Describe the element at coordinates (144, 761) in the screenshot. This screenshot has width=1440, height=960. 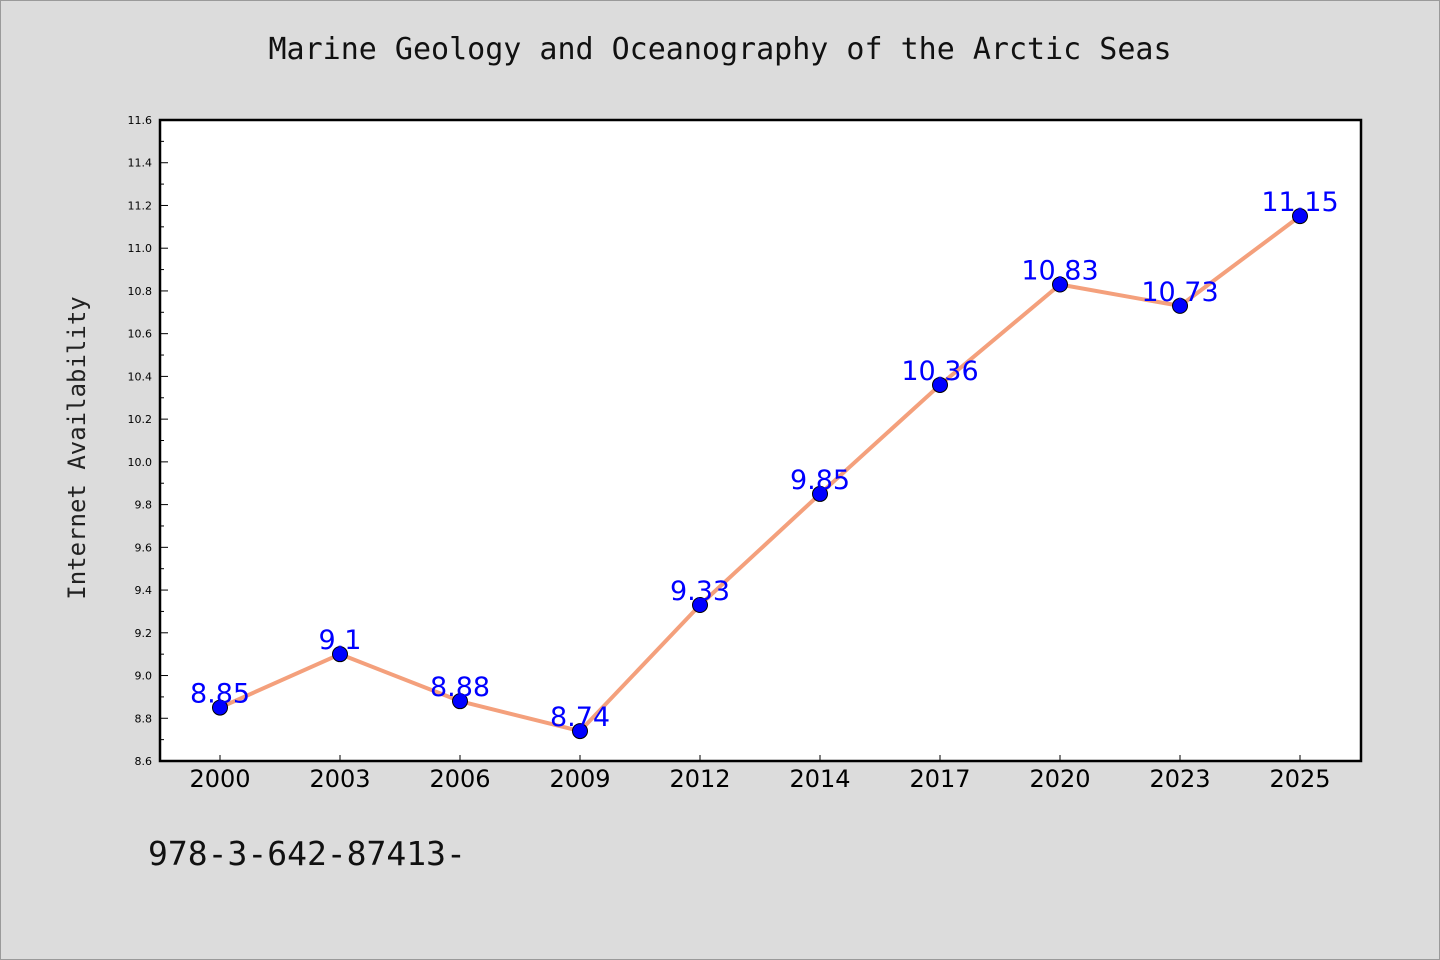
I see `y-tick-label: 8.6` at that location.